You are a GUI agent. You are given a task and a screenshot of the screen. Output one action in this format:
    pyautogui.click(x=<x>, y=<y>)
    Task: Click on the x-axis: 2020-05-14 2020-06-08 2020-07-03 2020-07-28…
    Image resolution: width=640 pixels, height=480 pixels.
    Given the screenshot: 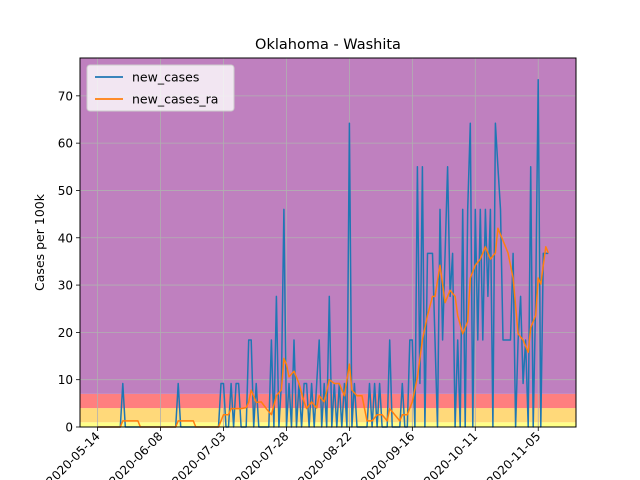 What is the action you would take?
    pyautogui.click(x=293, y=453)
    